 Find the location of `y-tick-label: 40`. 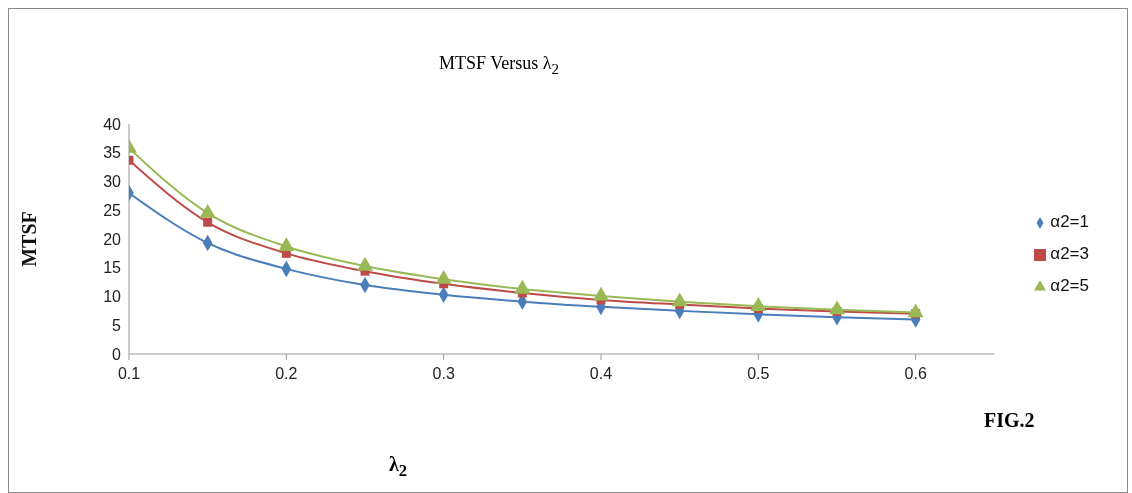

y-tick-label: 40 is located at coordinates (112, 124).